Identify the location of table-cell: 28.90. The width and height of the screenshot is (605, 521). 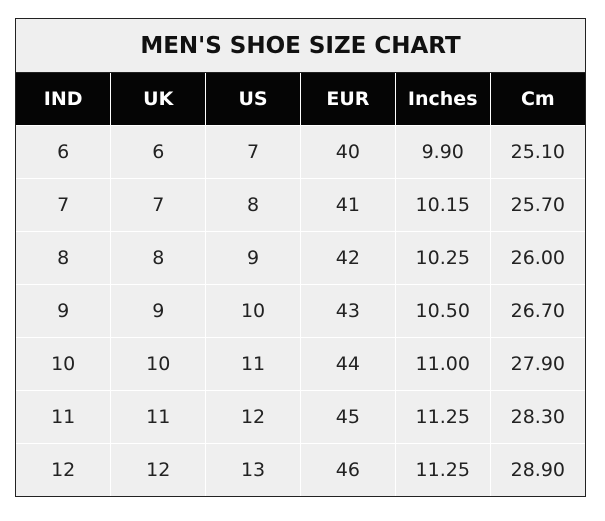
(537, 469).